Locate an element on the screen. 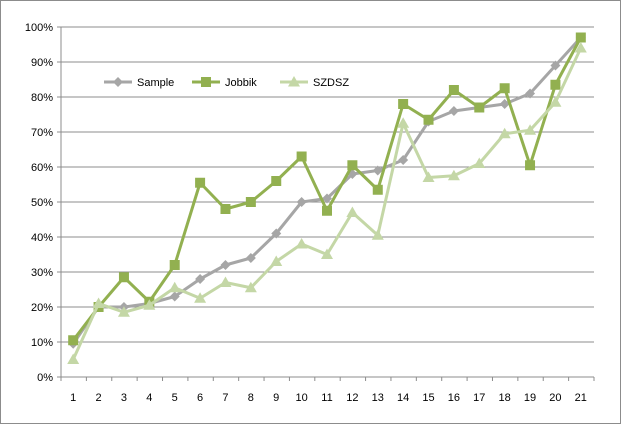 The width and height of the screenshot is (621, 428). y-tick-label: 100% is located at coordinates (39, 28).